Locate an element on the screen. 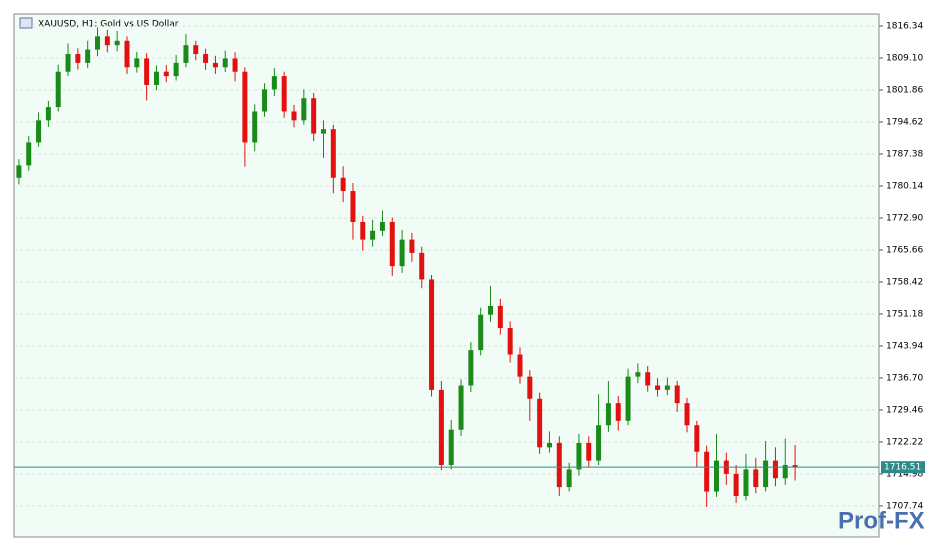  watermark: Prof-FX is located at coordinates (881, 520).